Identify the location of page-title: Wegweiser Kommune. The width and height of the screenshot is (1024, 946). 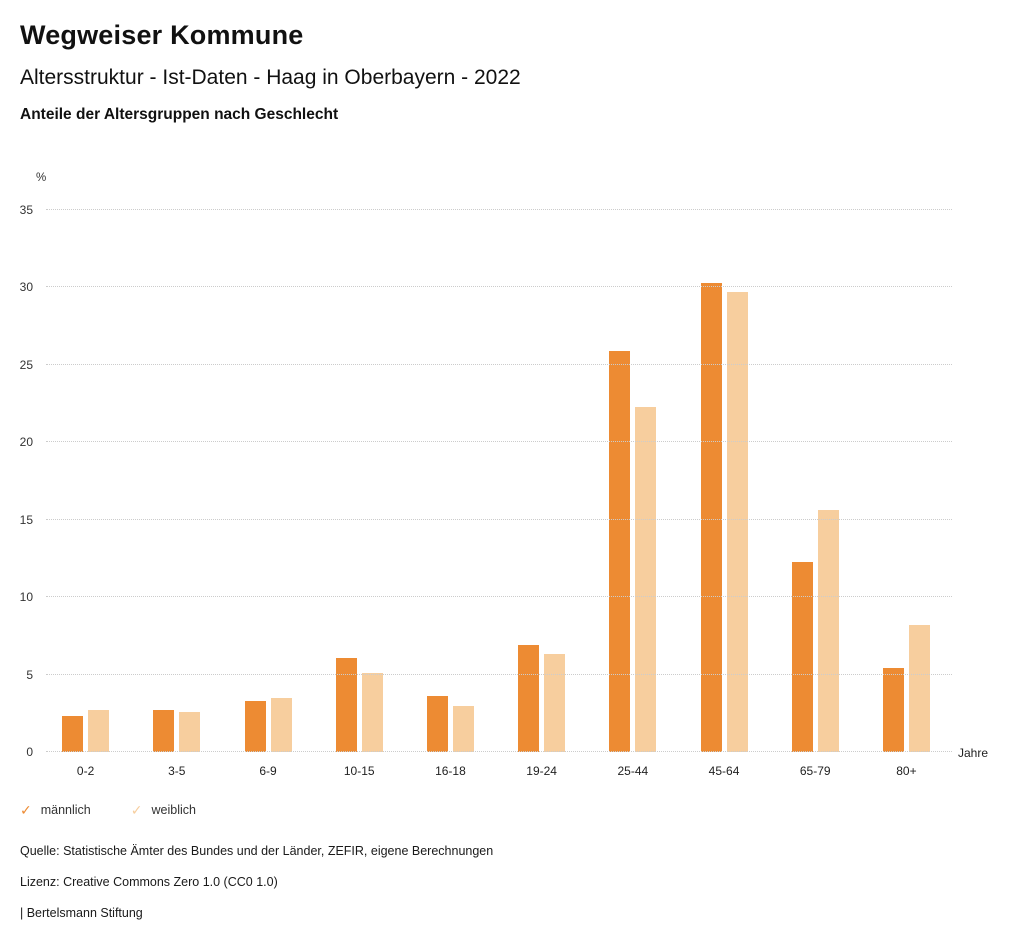
(162, 35).